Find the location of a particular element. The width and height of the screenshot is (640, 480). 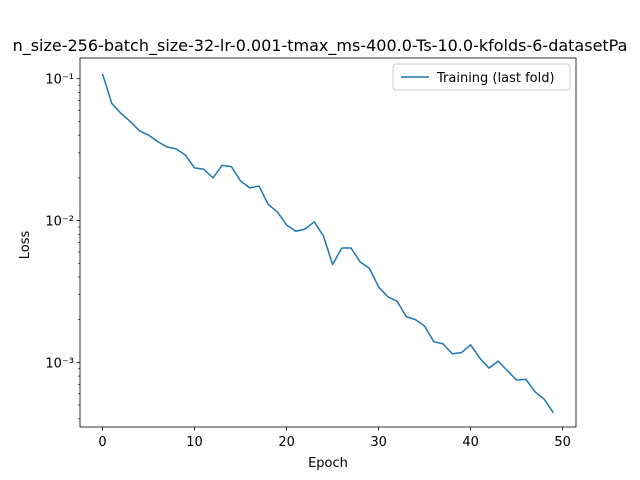

x-tick-label: 20 is located at coordinates (286, 442).